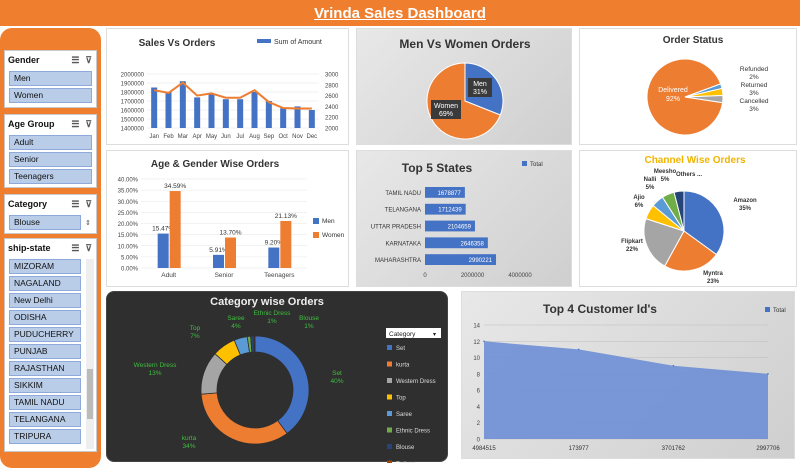  Describe the element at coordinates (29, 248) in the screenshot. I see `state-slicer-label: ship-state` at that location.